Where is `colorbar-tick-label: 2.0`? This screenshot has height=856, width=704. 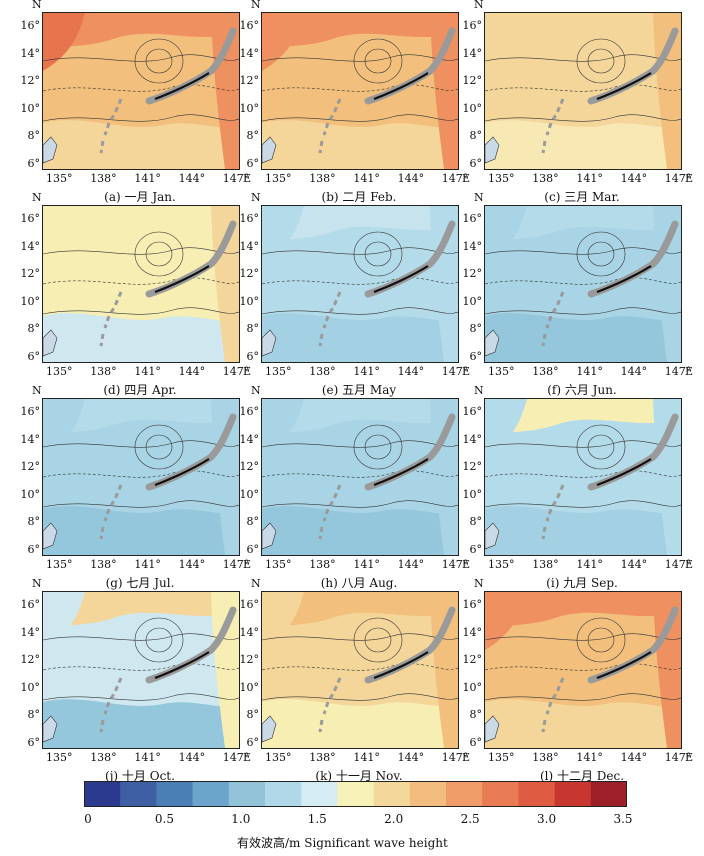
colorbar-tick-label: 2.0 is located at coordinates (394, 819).